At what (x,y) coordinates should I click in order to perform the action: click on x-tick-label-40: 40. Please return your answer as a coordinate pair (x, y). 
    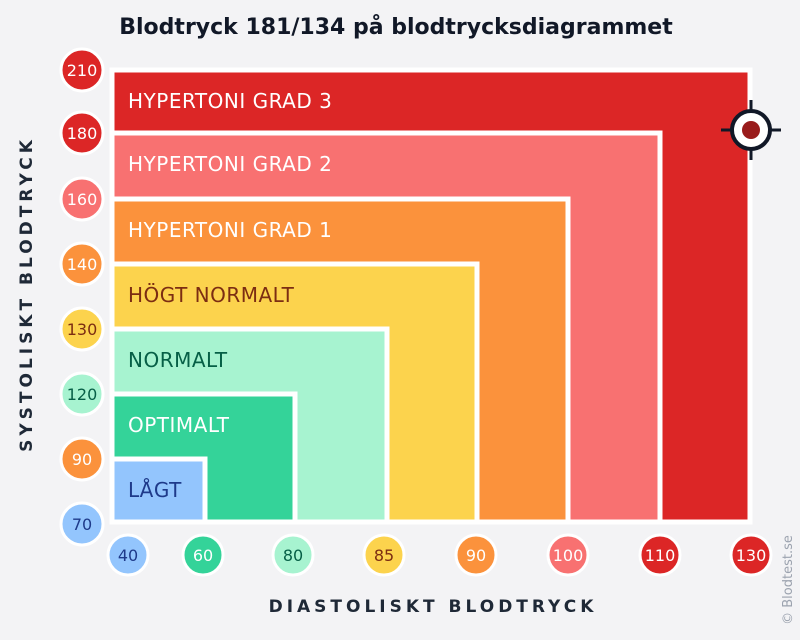
    Looking at the image, I should click on (128, 555).